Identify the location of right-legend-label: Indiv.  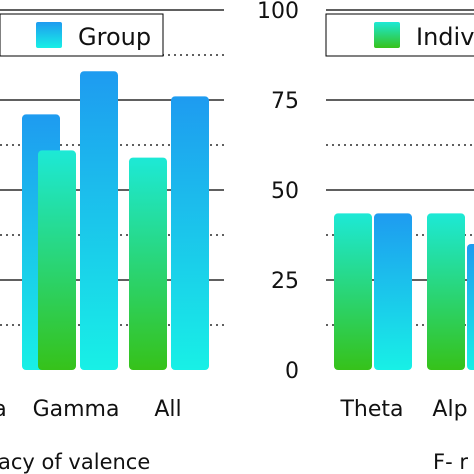
(445, 37).